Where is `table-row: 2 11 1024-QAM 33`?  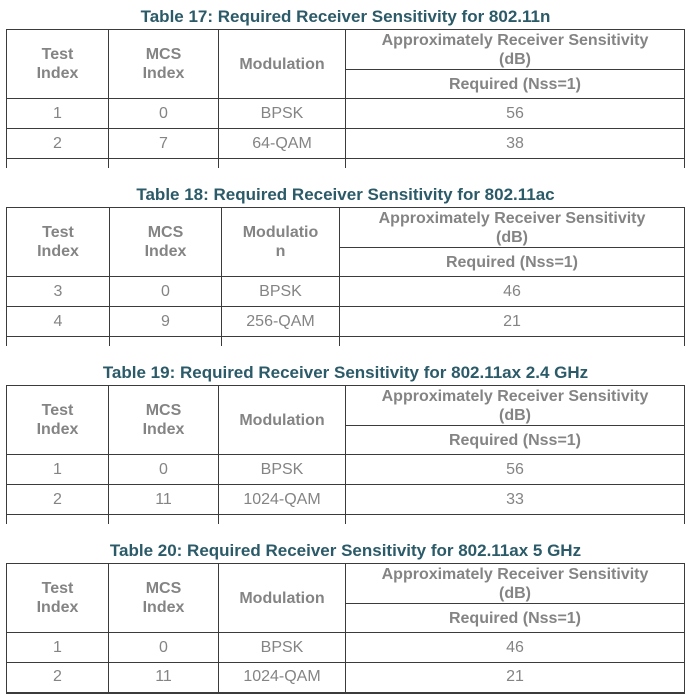
table-row: 2 11 1024-QAM 33 is located at coordinates (345, 499).